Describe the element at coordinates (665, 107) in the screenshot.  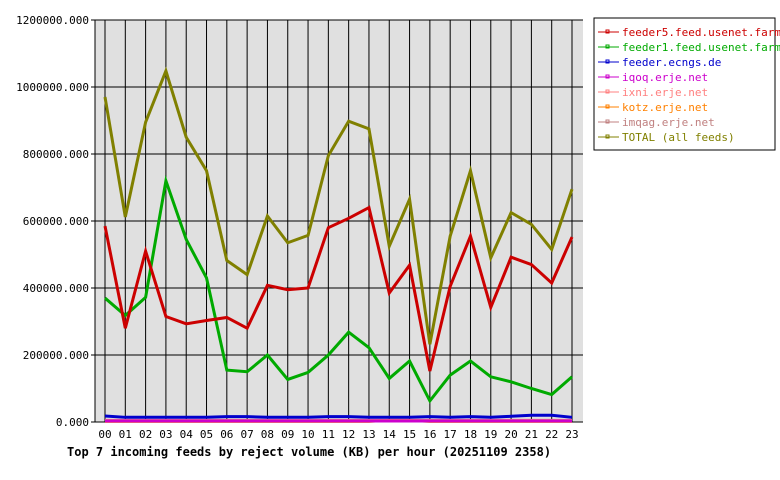
I see `legend-label: kotz.erje.net` at that location.